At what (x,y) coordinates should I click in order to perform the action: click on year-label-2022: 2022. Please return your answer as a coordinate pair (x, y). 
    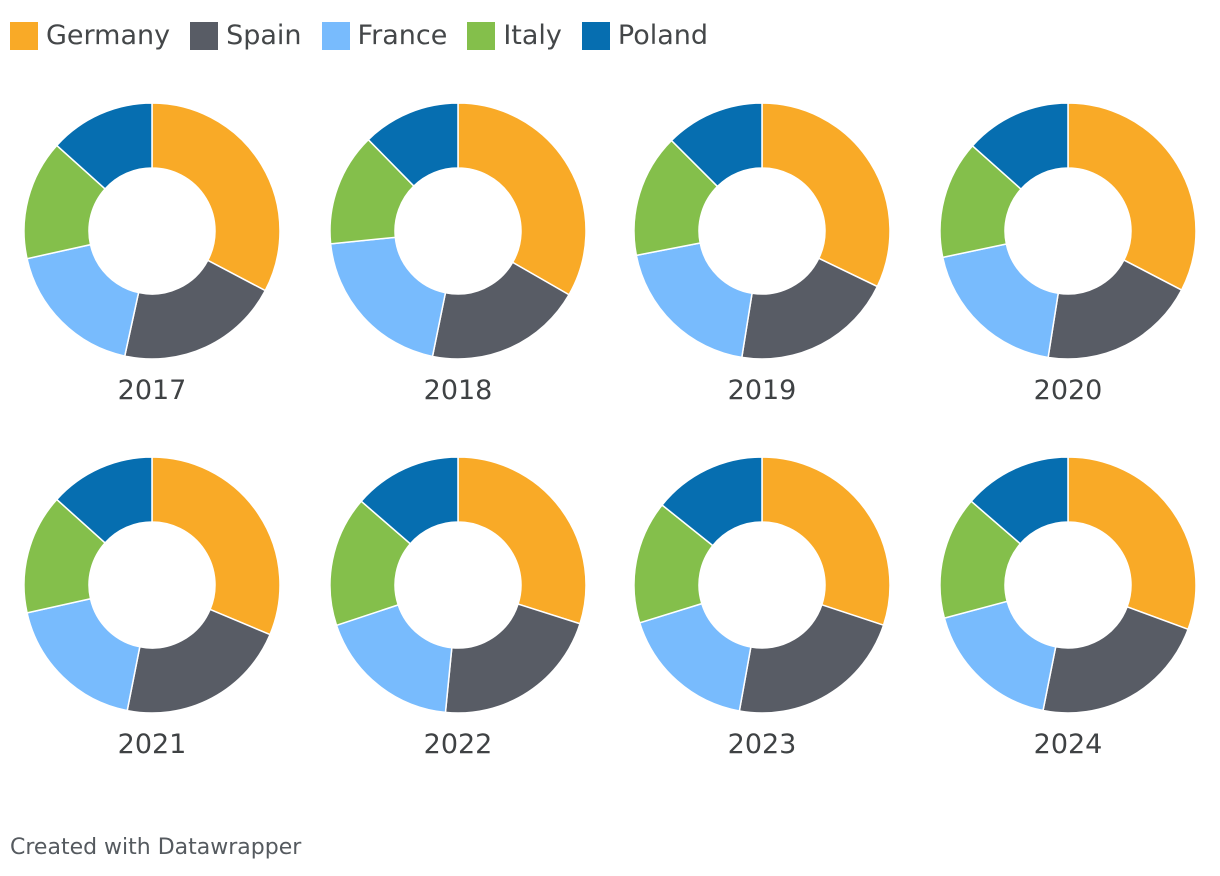
    Looking at the image, I should click on (458, 744).